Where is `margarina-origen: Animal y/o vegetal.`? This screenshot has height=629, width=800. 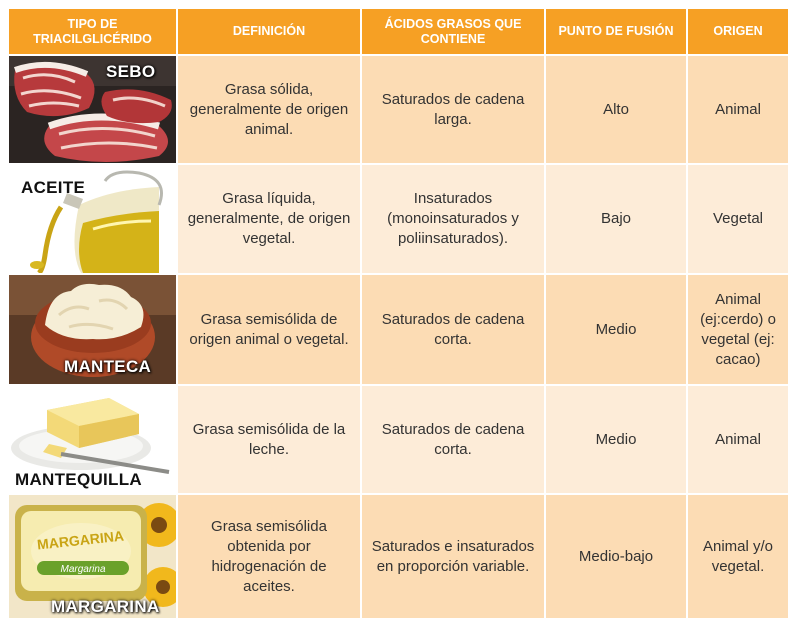
margarina-origen: Animal y/o vegetal. is located at coordinates (738, 556).